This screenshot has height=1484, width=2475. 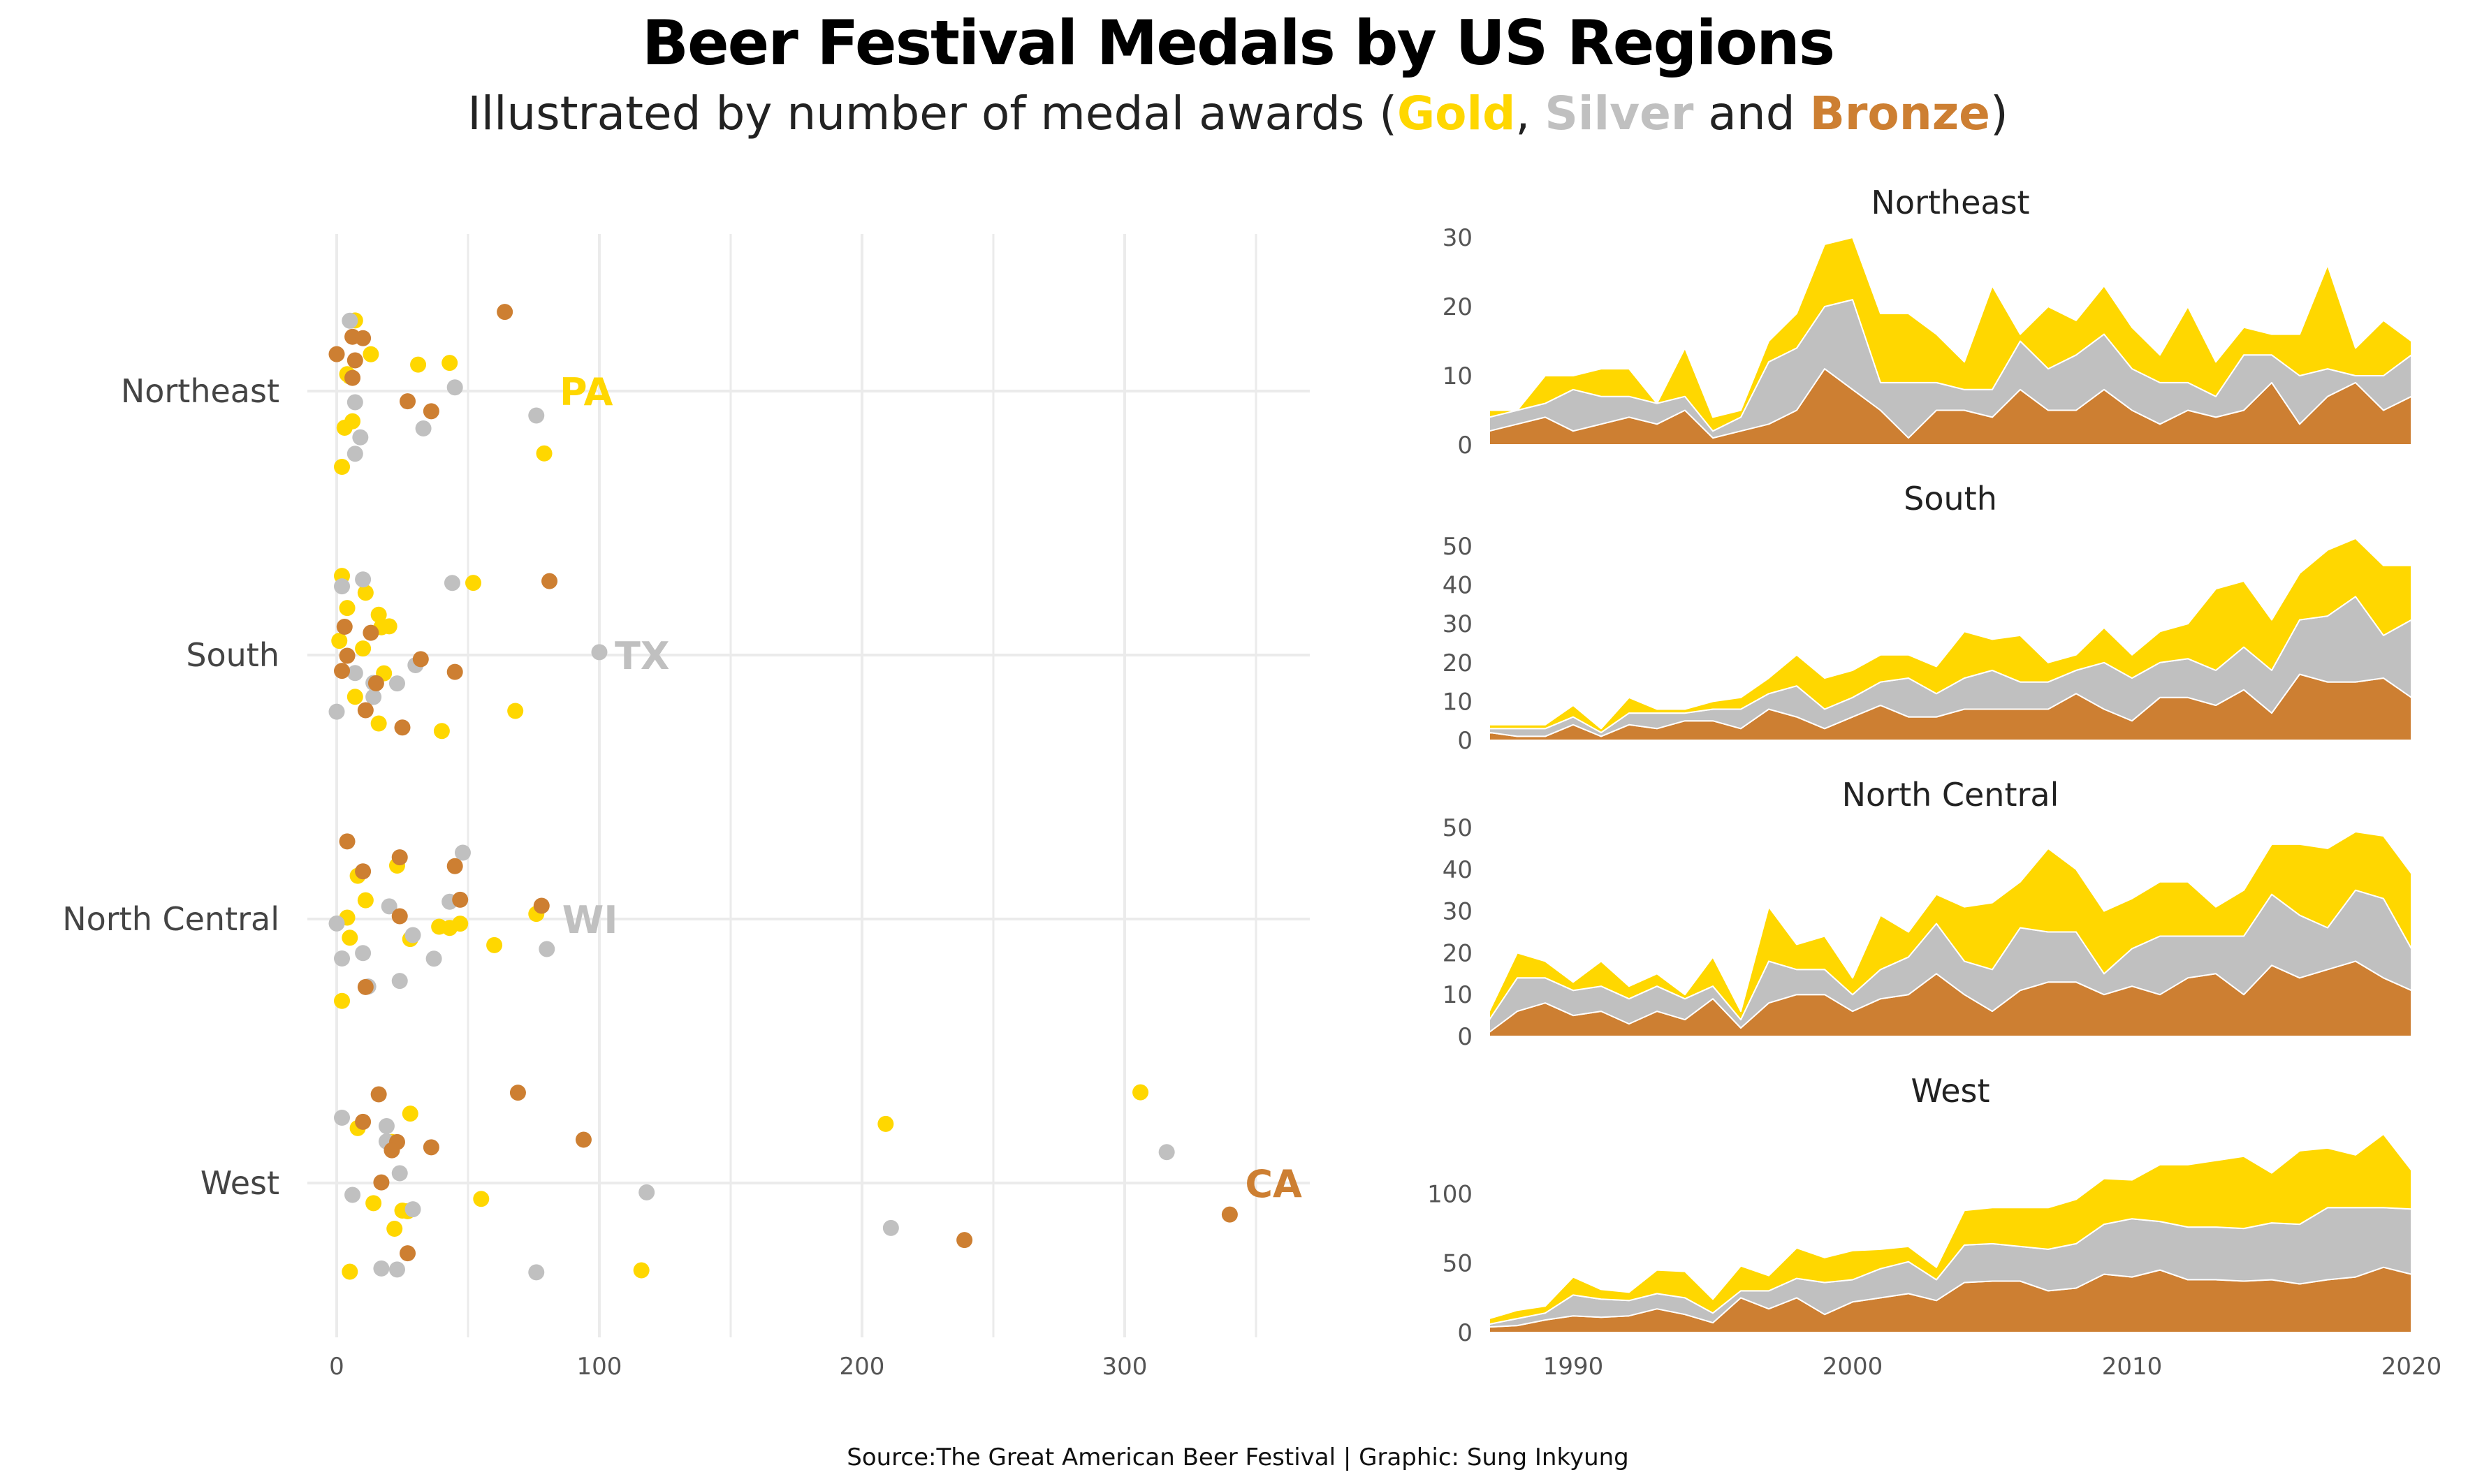 I want to click on state-label-pa: PA, so click(x=586, y=392).